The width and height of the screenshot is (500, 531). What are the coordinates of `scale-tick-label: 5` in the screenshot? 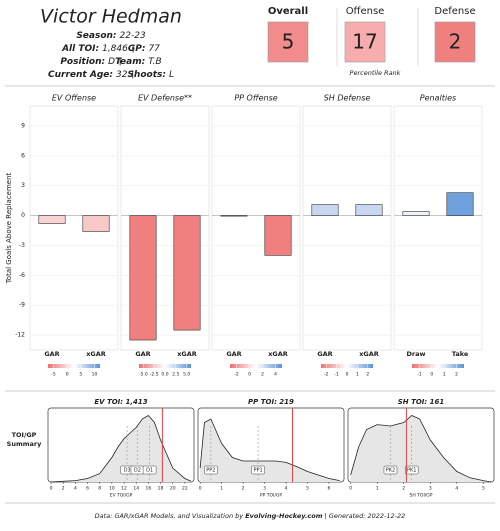 It's located at (80, 375).